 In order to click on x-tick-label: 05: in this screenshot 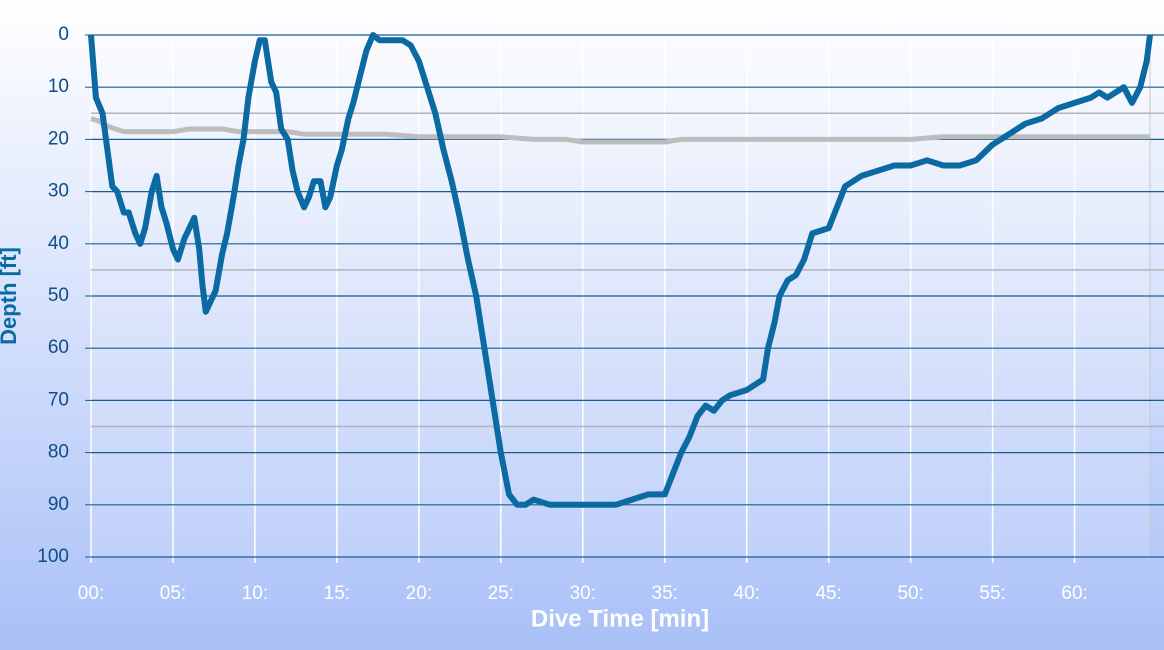, I will do `click(173, 593)`.